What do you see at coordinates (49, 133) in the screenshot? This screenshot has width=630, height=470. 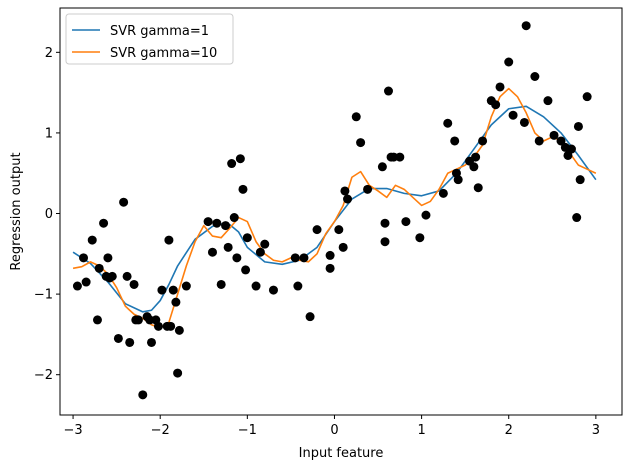 I see `y-tick-label: 1` at bounding box center [49, 133].